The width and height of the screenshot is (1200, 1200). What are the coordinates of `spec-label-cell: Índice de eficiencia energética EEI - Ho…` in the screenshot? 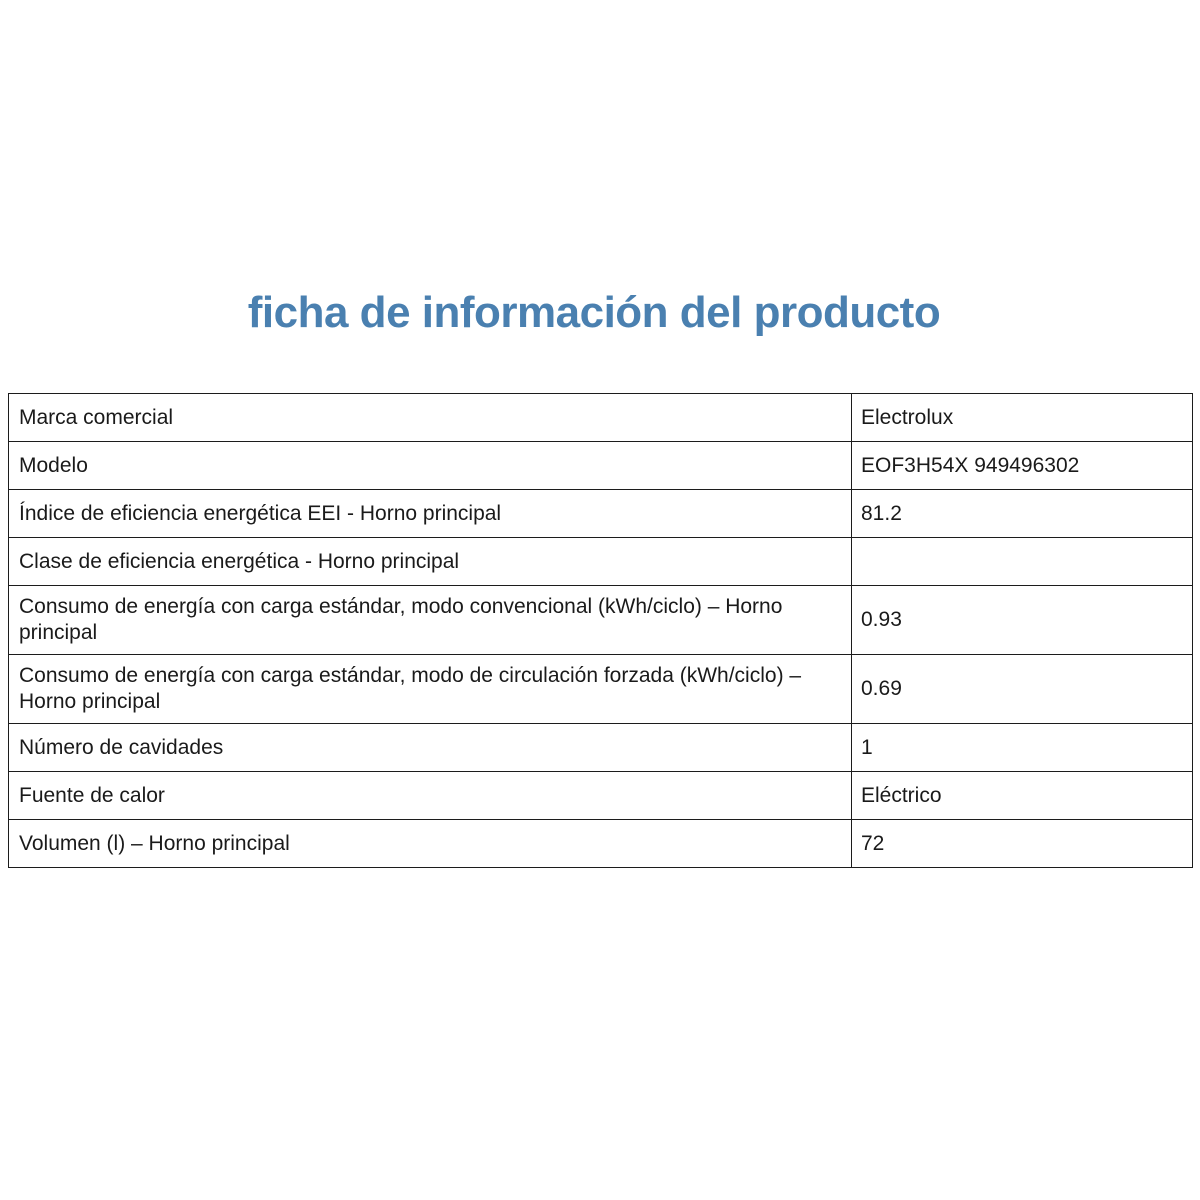 It's located at (430, 513).